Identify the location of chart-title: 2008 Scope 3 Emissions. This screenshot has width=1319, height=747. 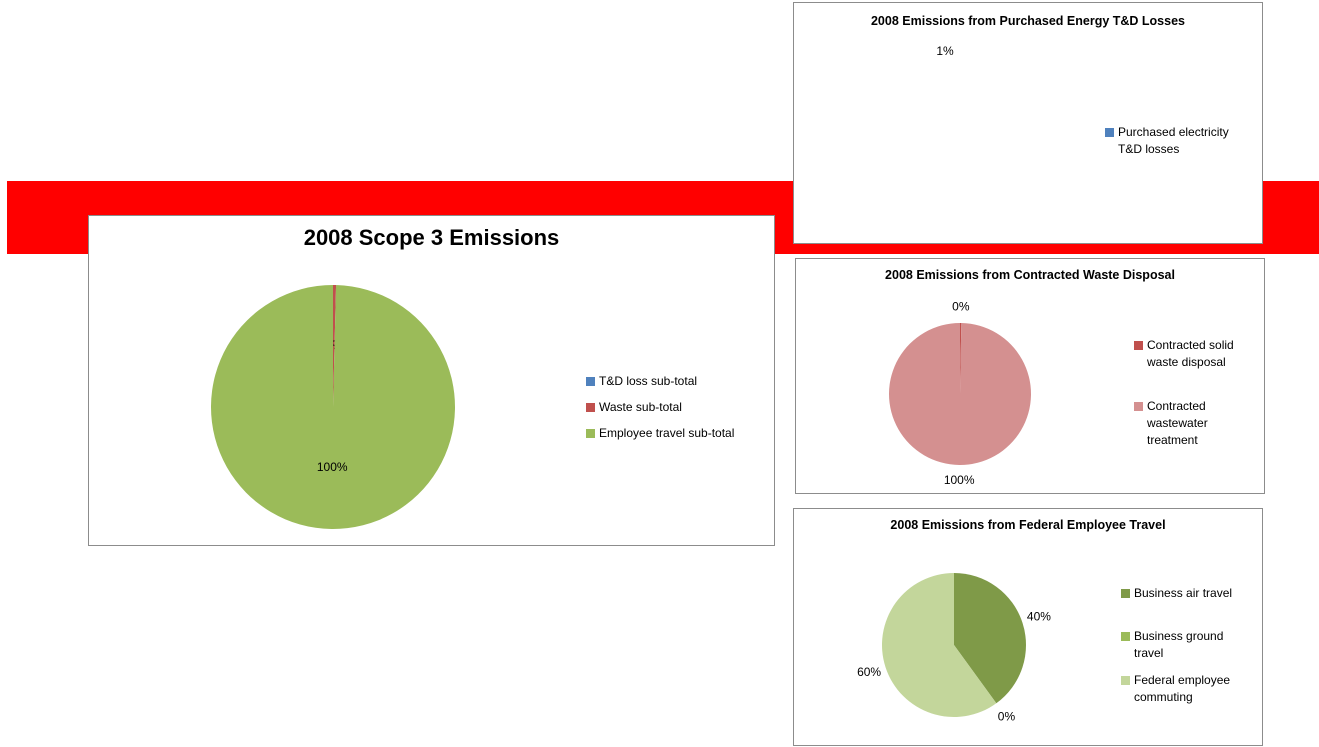
(431, 237).